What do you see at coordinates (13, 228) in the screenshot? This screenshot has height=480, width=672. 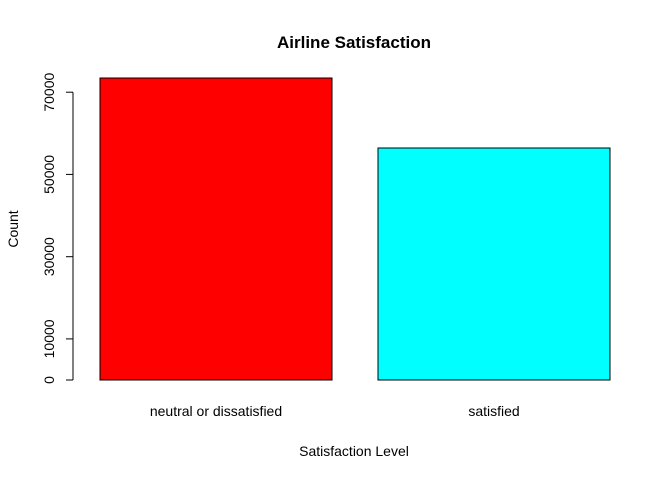 I see `y-axis-label: Count` at bounding box center [13, 228].